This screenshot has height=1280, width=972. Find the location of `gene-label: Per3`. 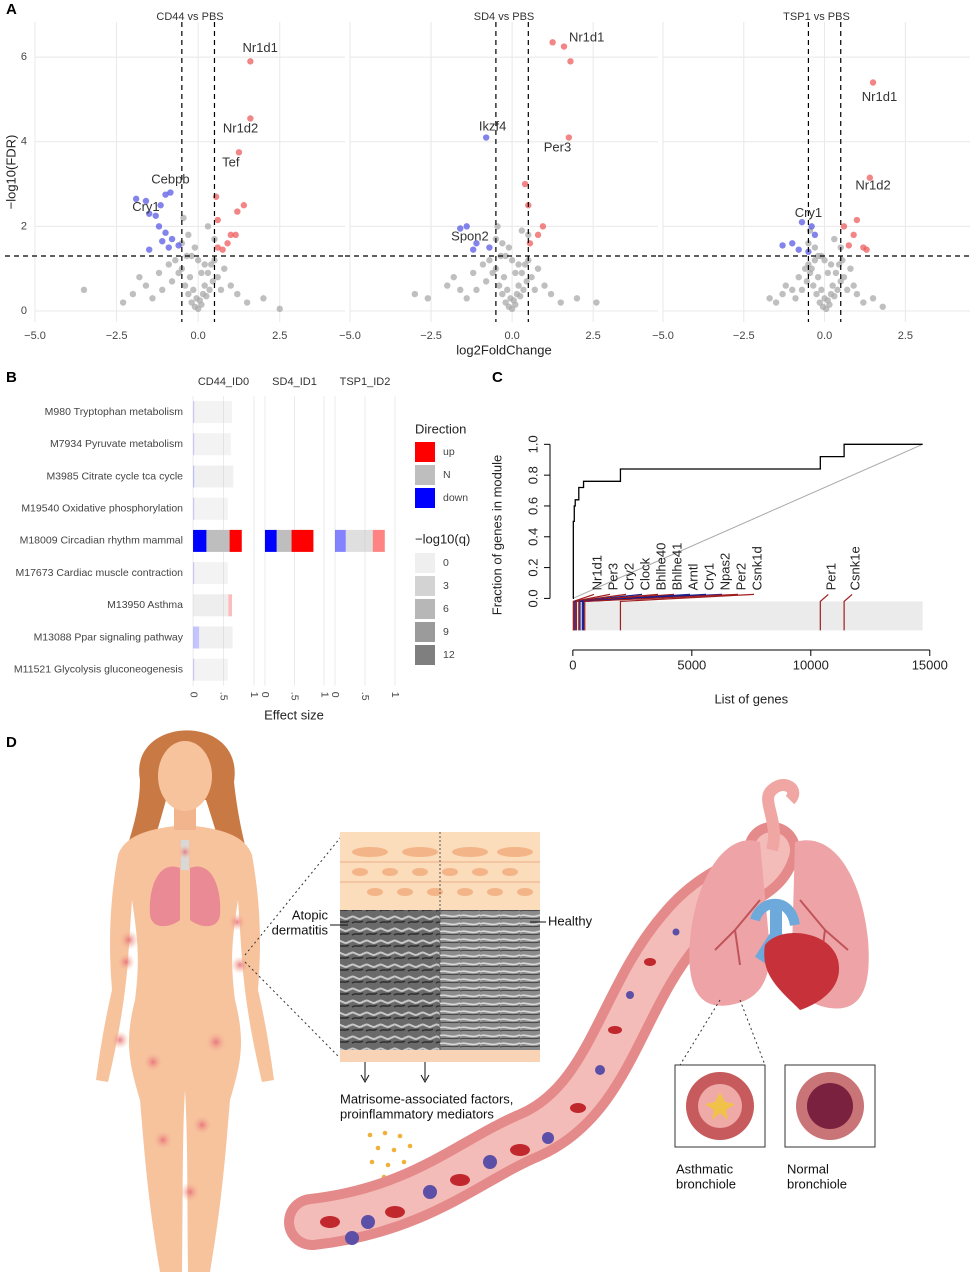

gene-label: Per3 is located at coordinates (557, 147).